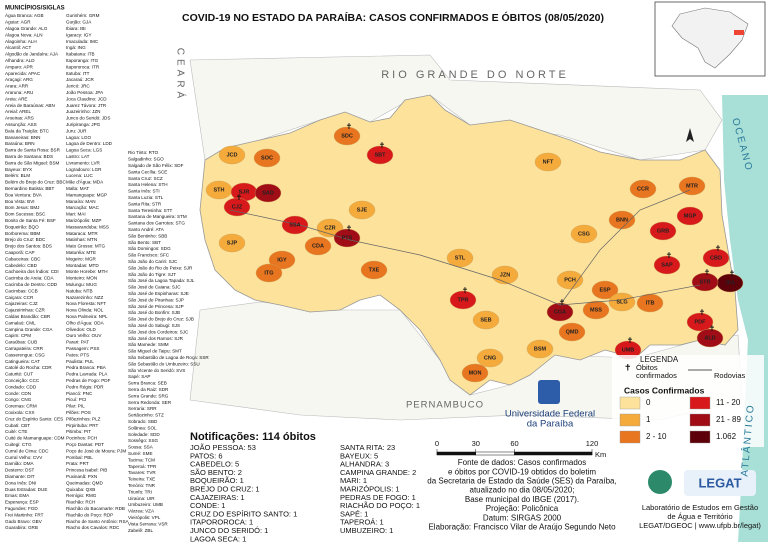 The height and width of the screenshot is (542, 768). I want to click on municipality-entry: Queimadas: QMD, so click(84, 482).